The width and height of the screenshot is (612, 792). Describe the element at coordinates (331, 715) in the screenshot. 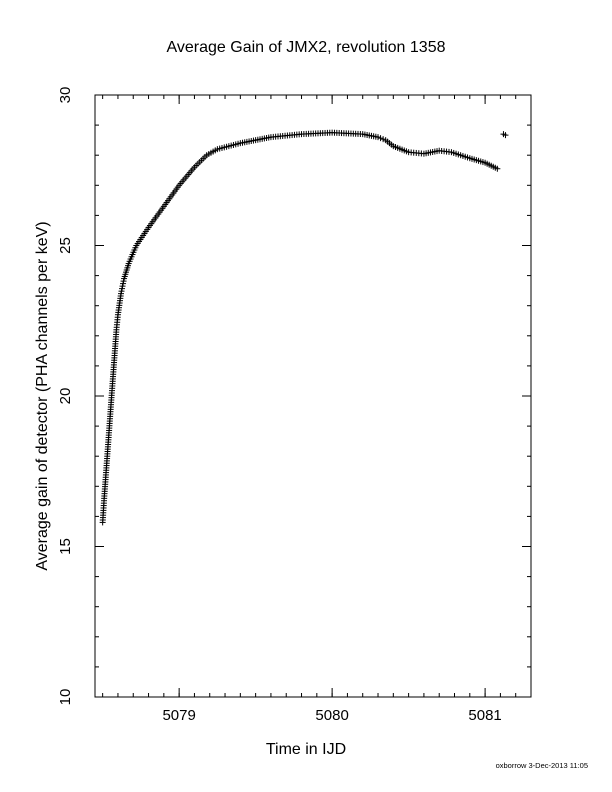

I see `x-tick-label: 5080` at that location.